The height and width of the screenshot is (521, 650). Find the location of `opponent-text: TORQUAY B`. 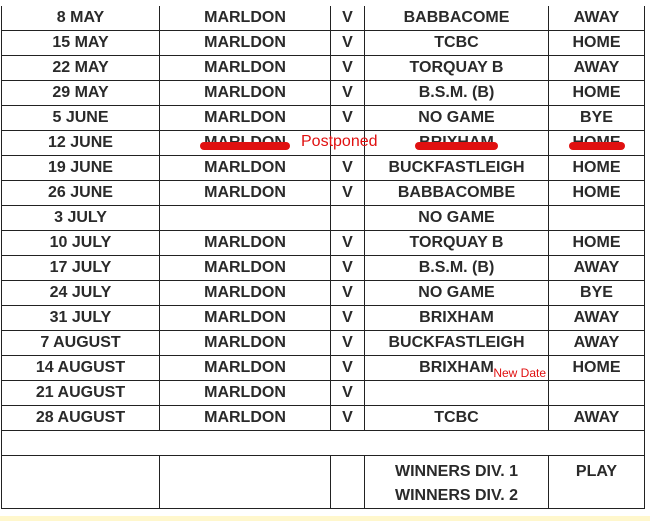

opponent-text: TORQUAY B is located at coordinates (456, 242).